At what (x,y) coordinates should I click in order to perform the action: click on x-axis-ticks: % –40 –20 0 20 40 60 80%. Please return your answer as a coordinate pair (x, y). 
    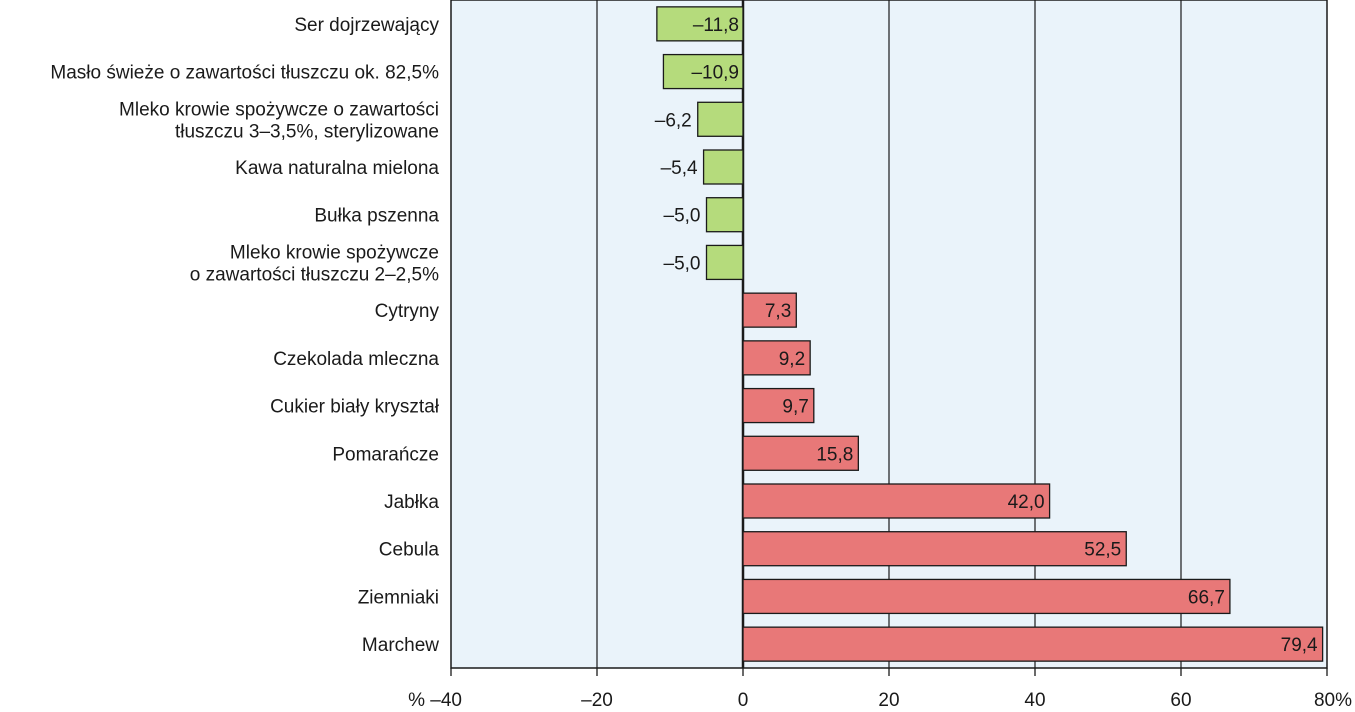
    Looking at the image, I should click on (880, 689).